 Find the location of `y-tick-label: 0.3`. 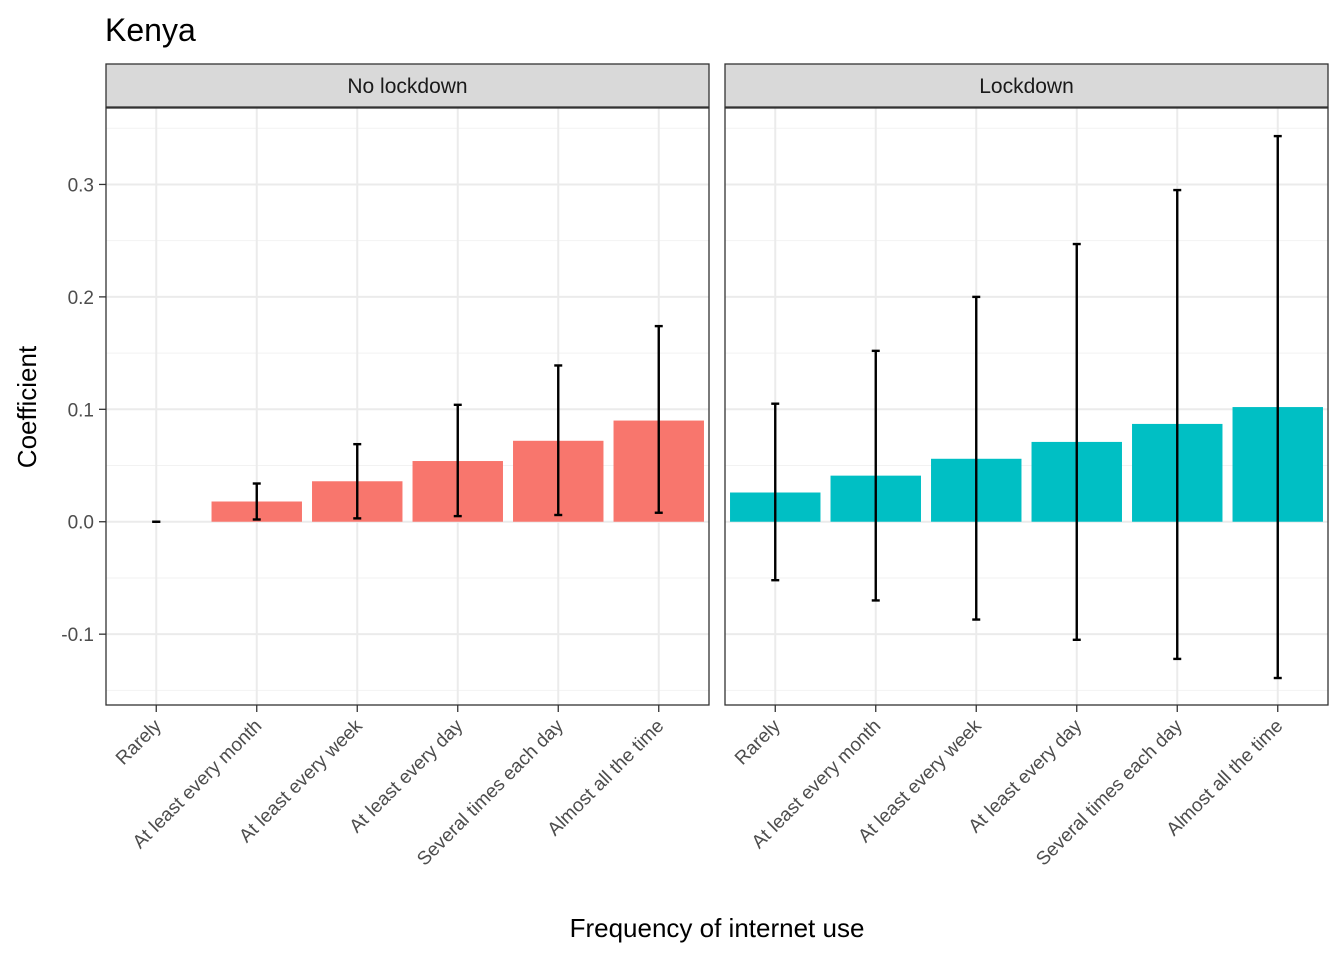

y-tick-label: 0.3 is located at coordinates (81, 185).